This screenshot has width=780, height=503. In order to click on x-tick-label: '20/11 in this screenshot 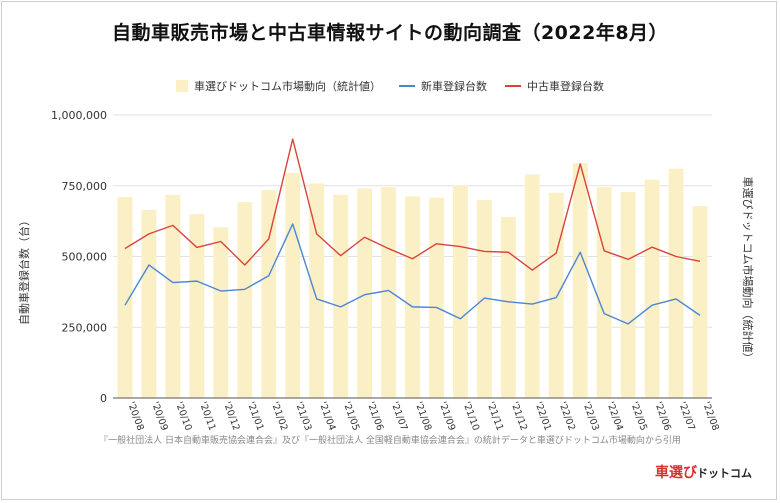, I will do `click(207, 416)`.